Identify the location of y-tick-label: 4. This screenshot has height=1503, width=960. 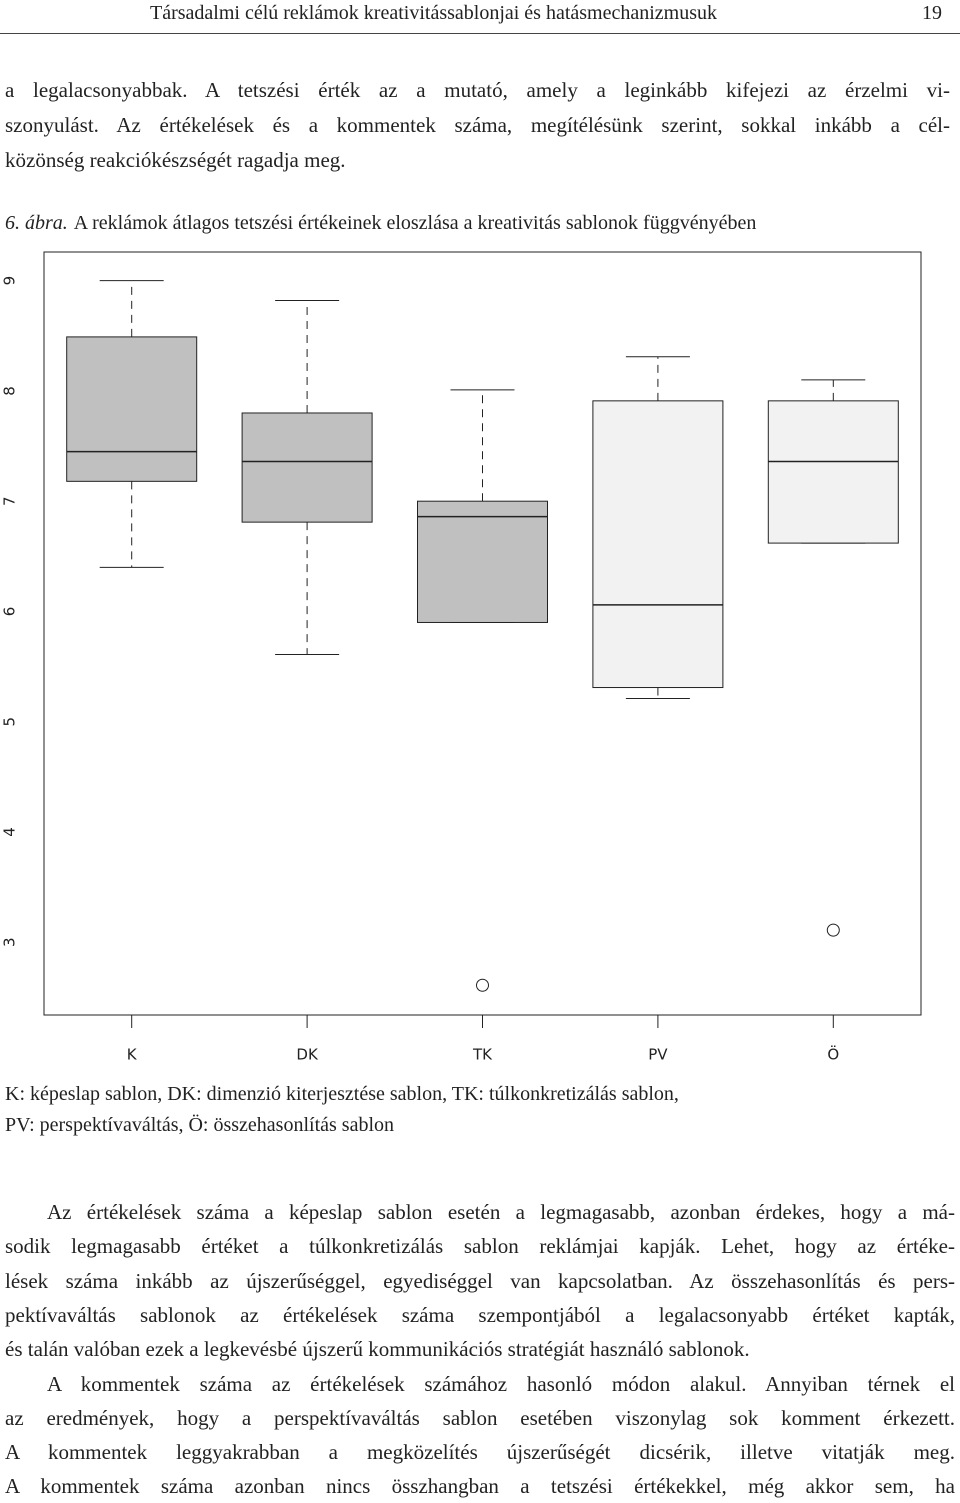
(10, 832).